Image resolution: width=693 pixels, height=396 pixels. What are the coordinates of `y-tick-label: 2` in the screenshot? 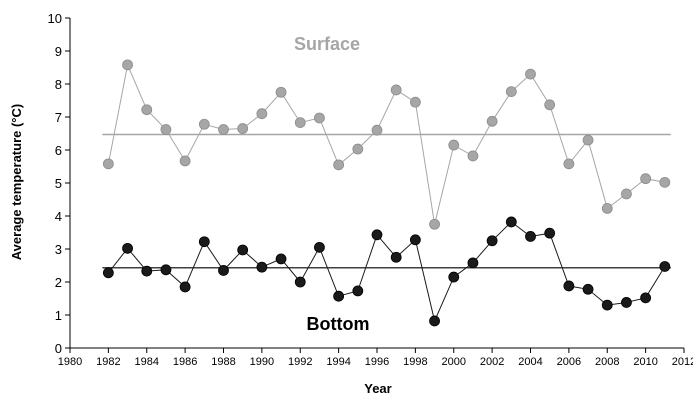 It's located at (58, 282).